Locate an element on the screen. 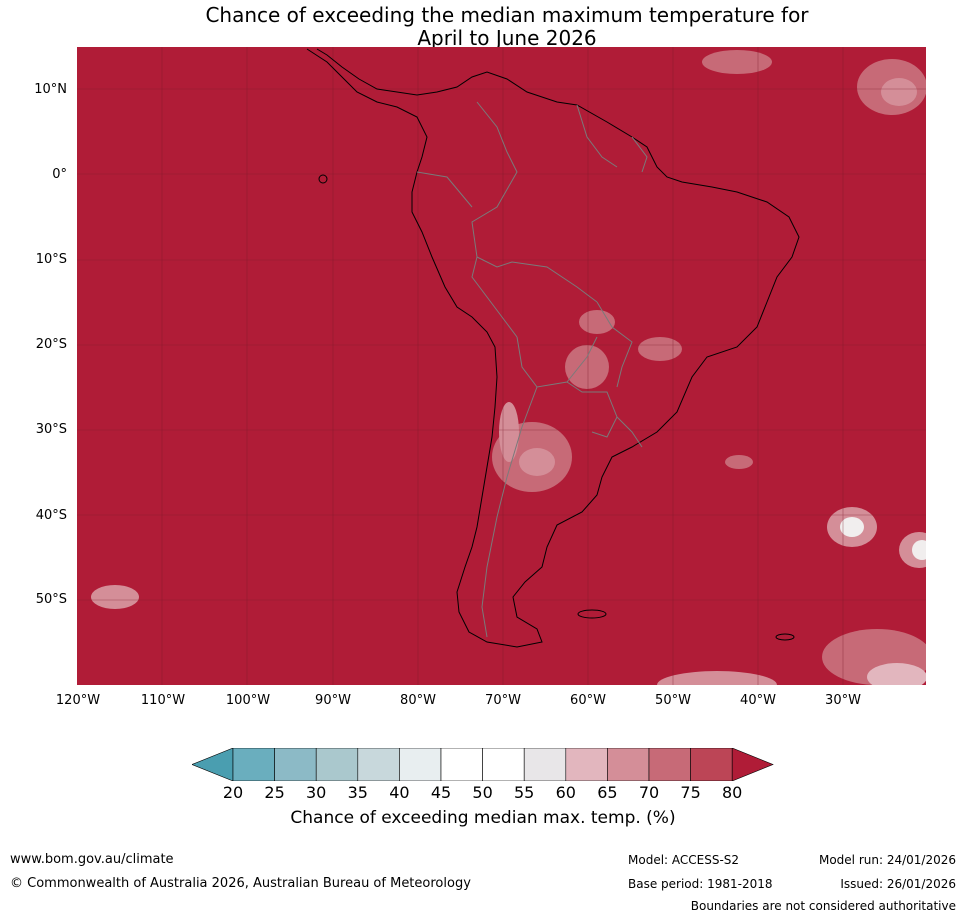 This screenshot has width=965, height=919. colorbar-tick-70: 70 is located at coordinates (649, 792).